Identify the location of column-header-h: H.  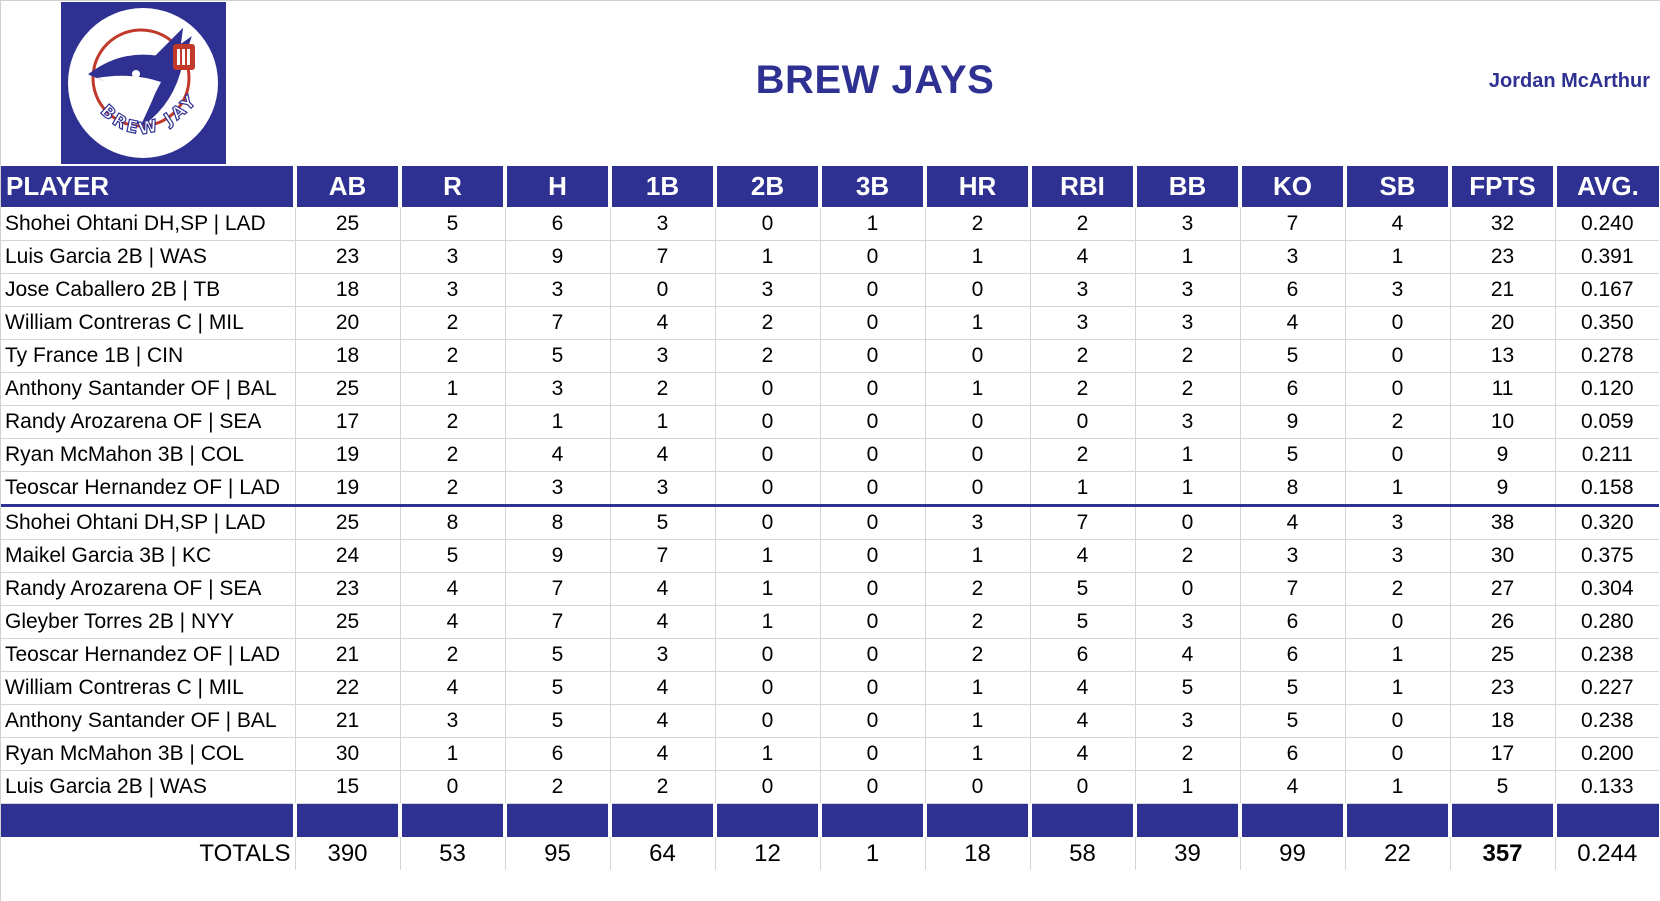
(556, 187).